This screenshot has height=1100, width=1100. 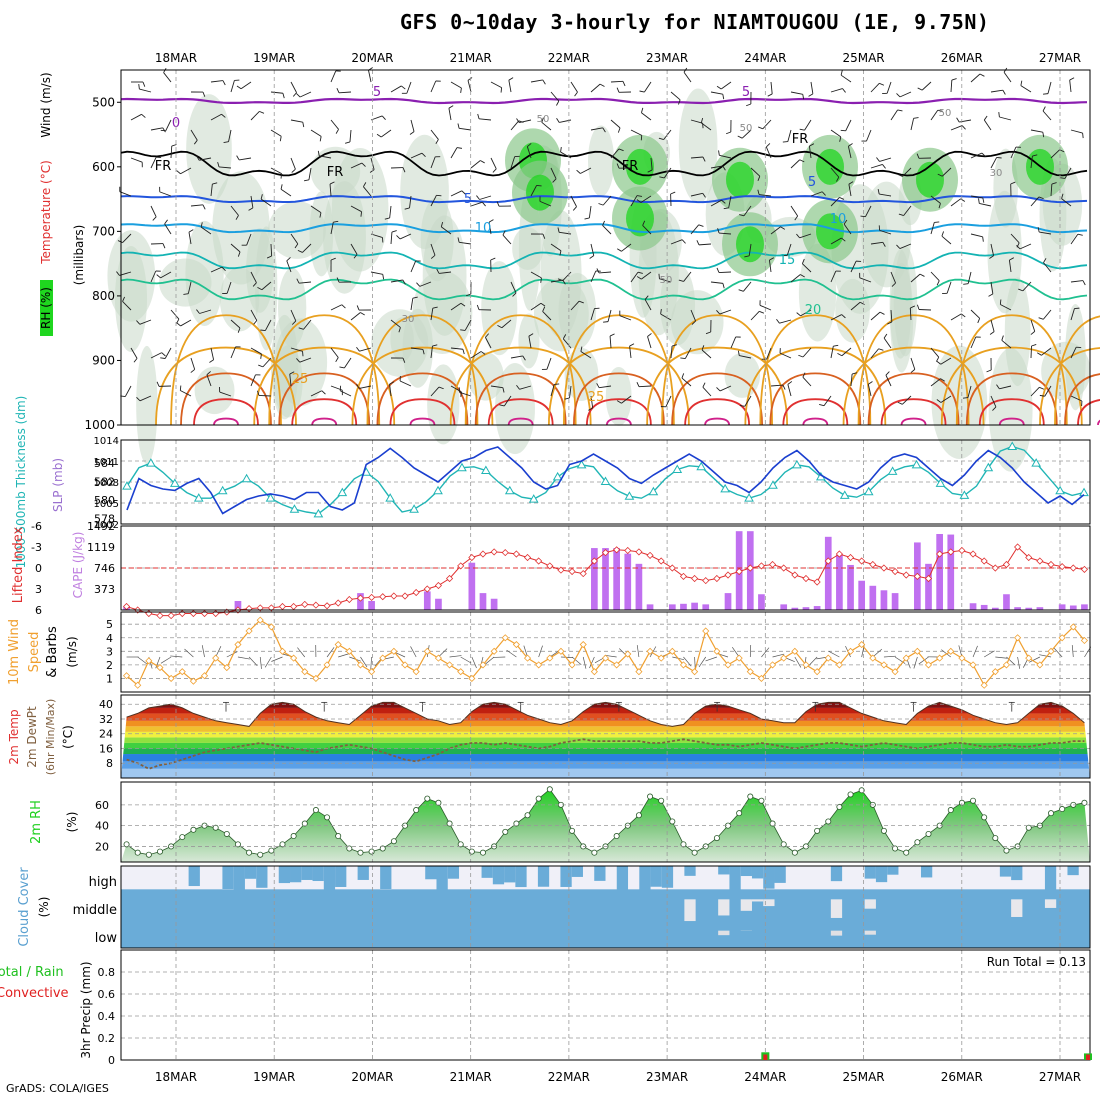 I want to click on date-tick-label: 25MAR, so click(x=863, y=1077).